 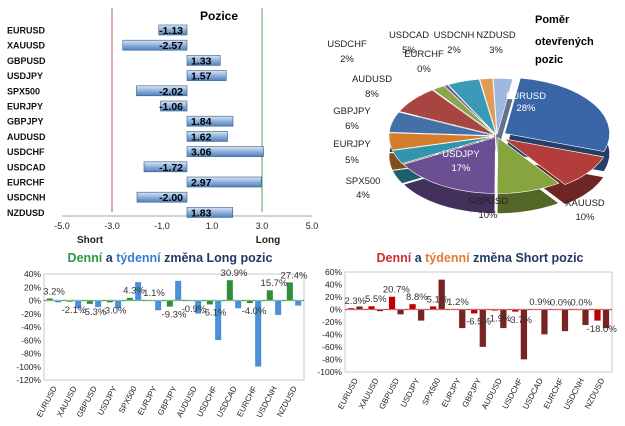 What do you see at coordinates (154, 293) in the screenshot?
I see `daily-change-label: 1.1%` at bounding box center [154, 293].